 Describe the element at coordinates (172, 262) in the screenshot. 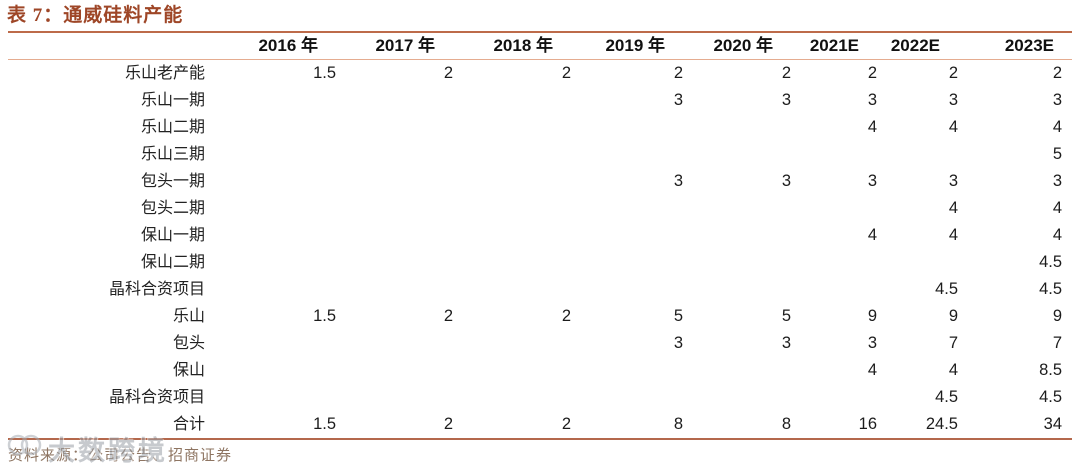

I see `row-label: 保山二期` at that location.